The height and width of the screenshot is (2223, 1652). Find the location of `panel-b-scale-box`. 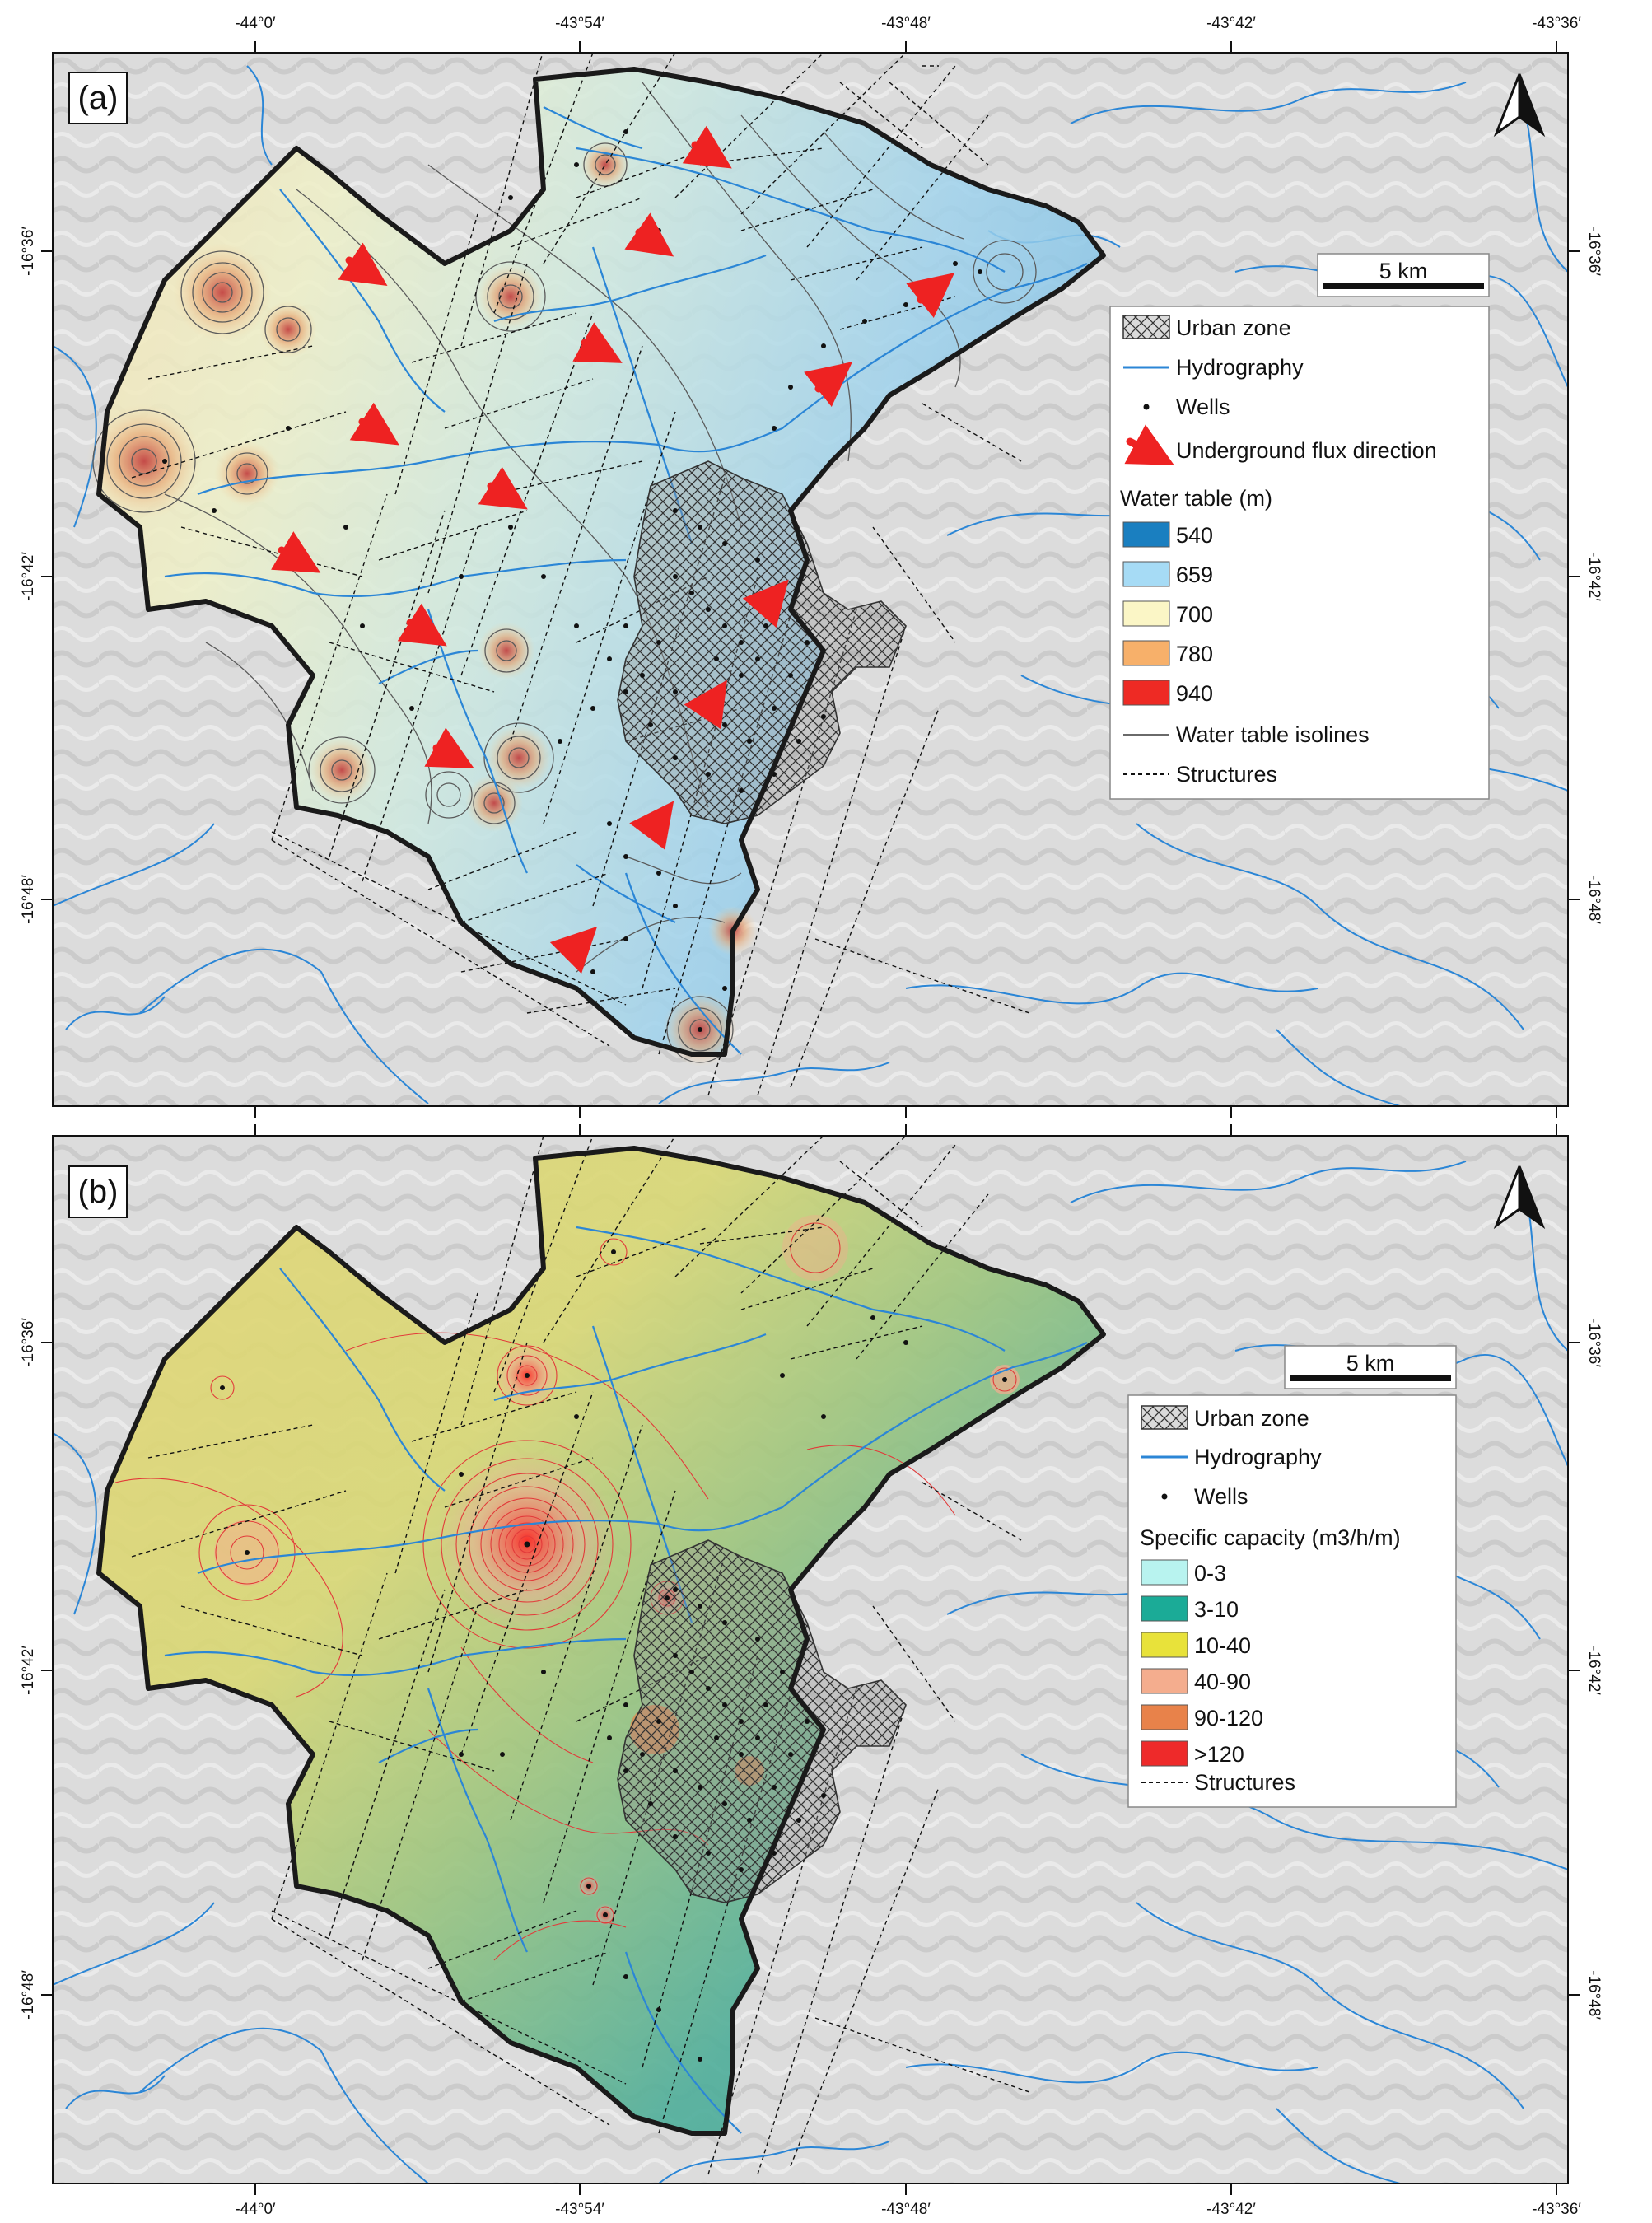

panel-b-scale-box is located at coordinates (1370, 1367).